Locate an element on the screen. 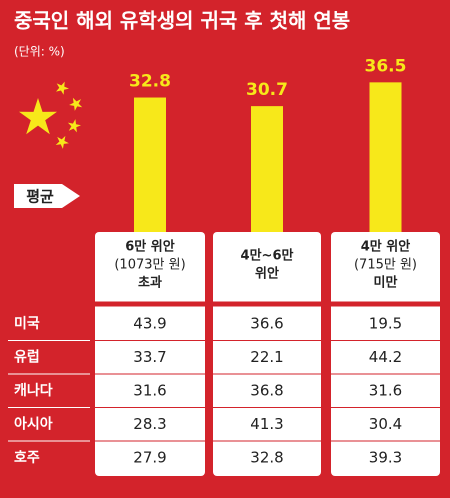 This screenshot has width=450, height=498. flag-stars is located at coordinates (51, 115).